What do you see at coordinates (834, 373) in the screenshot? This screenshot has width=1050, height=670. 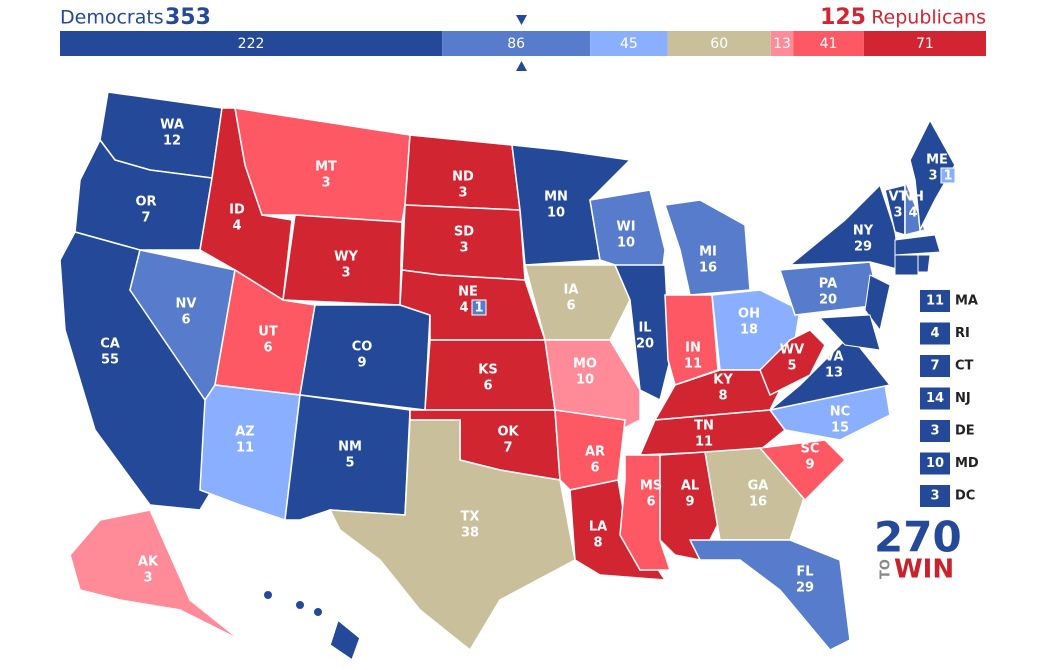 I see `state-votes: 13` at bounding box center [834, 373].